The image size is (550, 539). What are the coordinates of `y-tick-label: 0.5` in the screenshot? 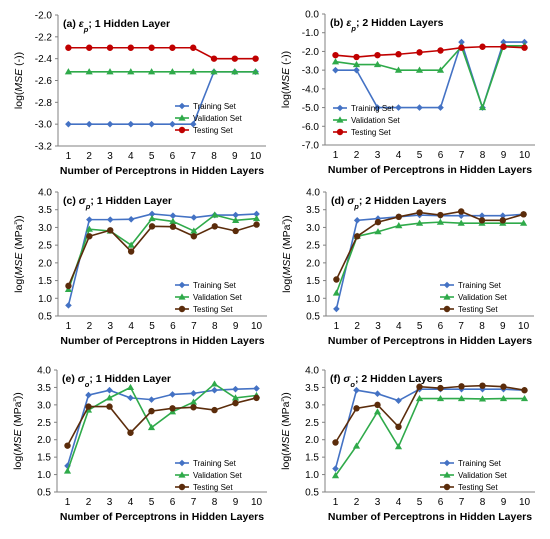 It's located at (313, 317).